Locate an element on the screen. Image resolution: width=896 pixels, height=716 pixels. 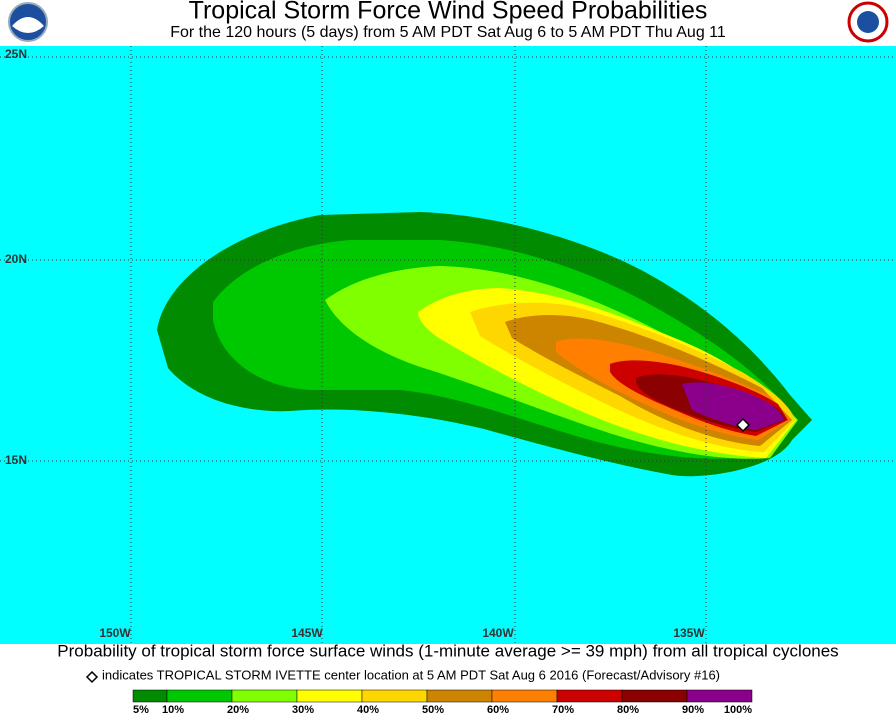
legend-label: 40% is located at coordinates (368, 710).